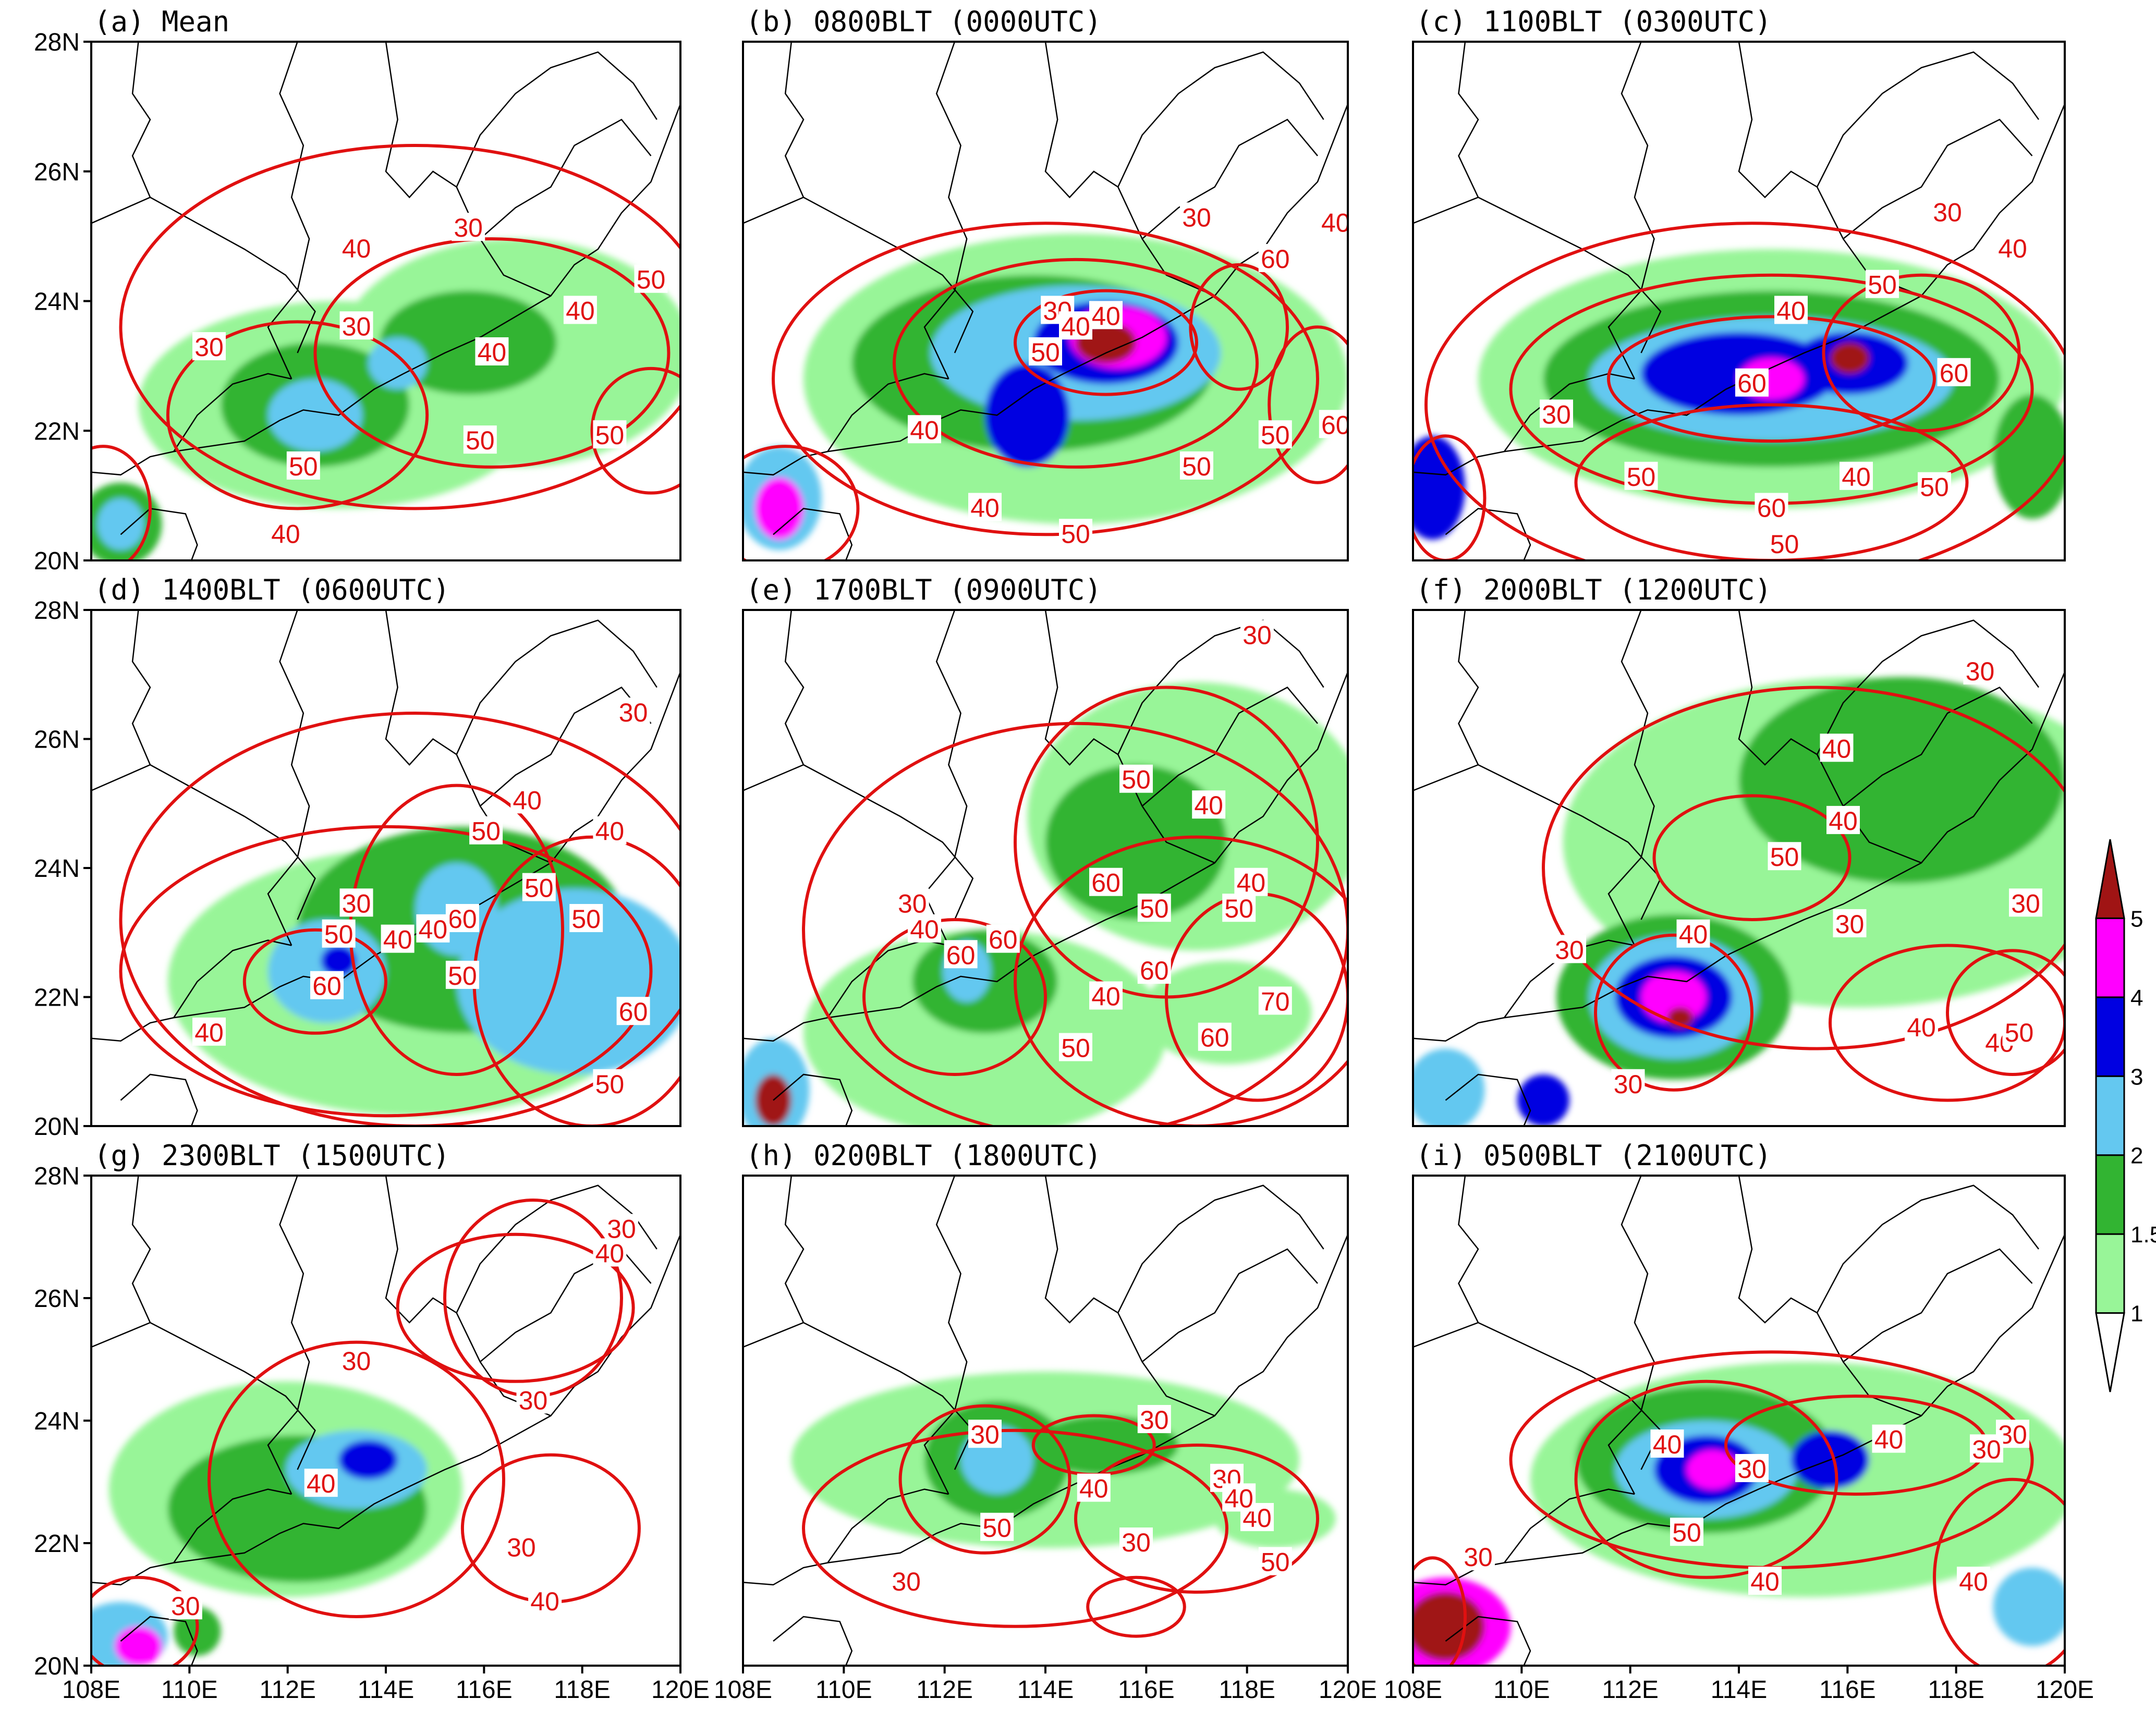  What do you see at coordinates (1847, 1690) in the screenshot?
I see `lon-tick-label: 116E` at bounding box center [1847, 1690].